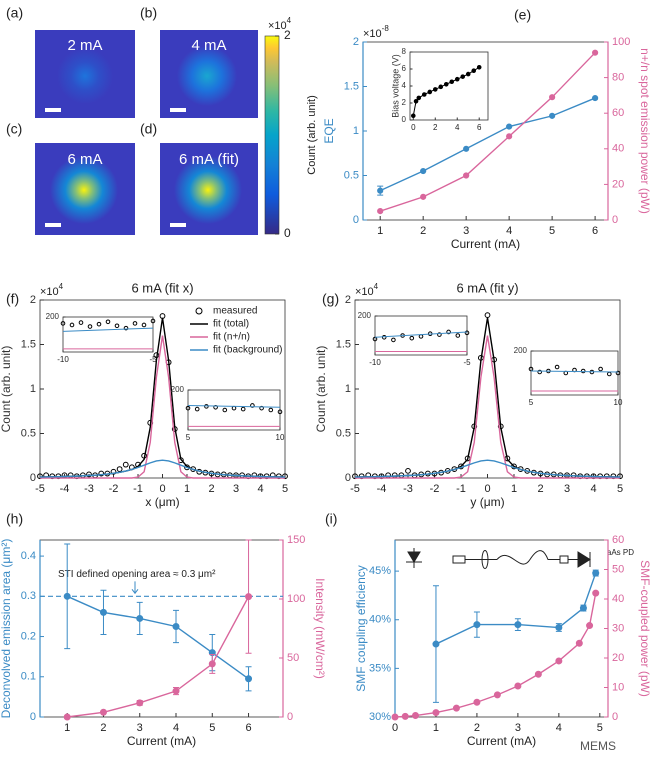 The image size is (657, 759). What do you see at coordinates (33, 389) in the screenshot?
I see `y-tick-label: 1` at bounding box center [33, 389].